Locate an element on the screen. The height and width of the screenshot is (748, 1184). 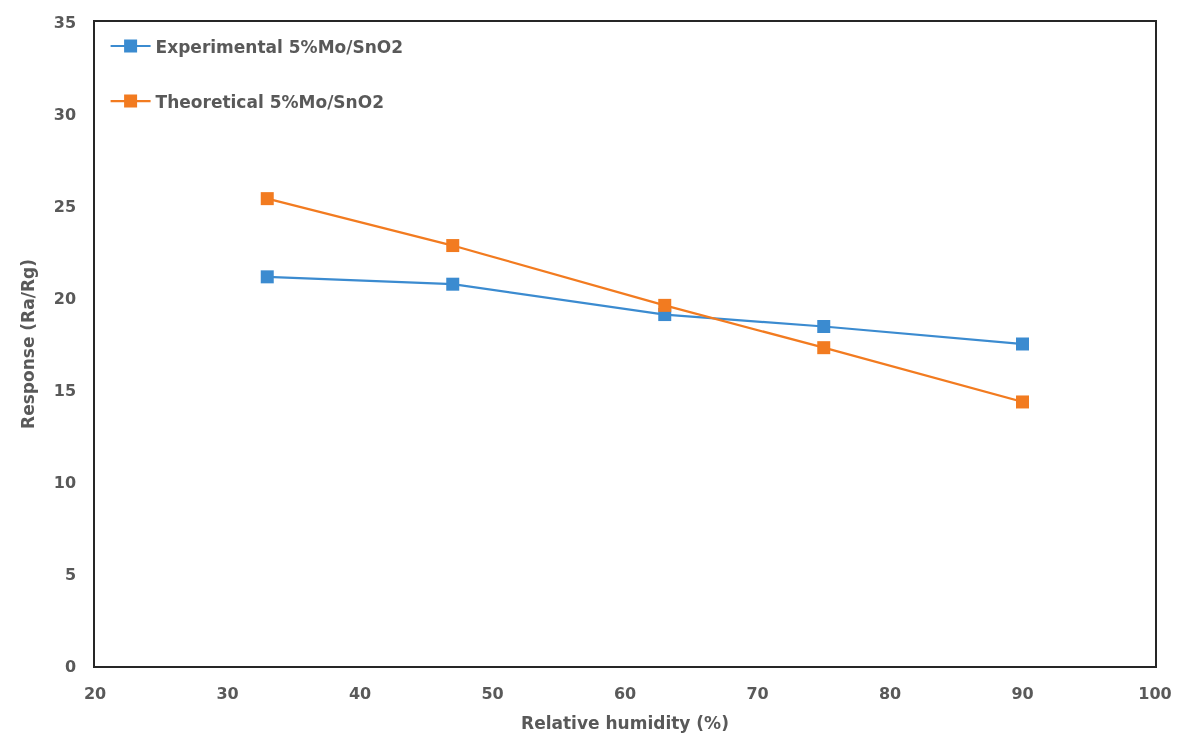
y-tick-label: 20 is located at coordinates (65, 298).